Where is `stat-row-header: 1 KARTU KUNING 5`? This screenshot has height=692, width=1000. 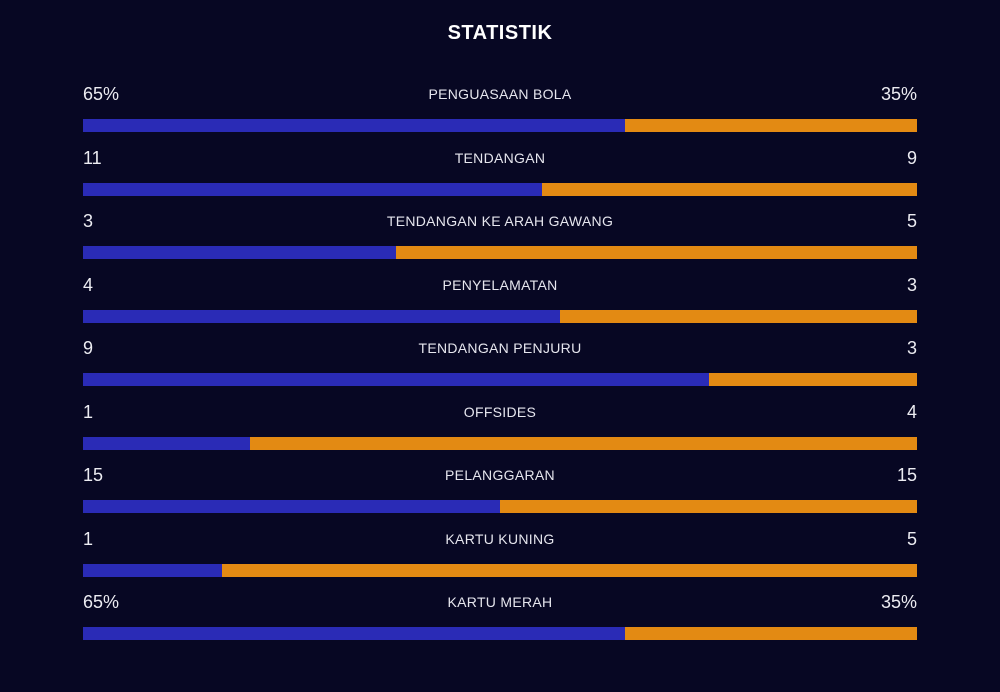
stat-row-header: 1 KARTU KUNING 5 is located at coordinates (500, 539).